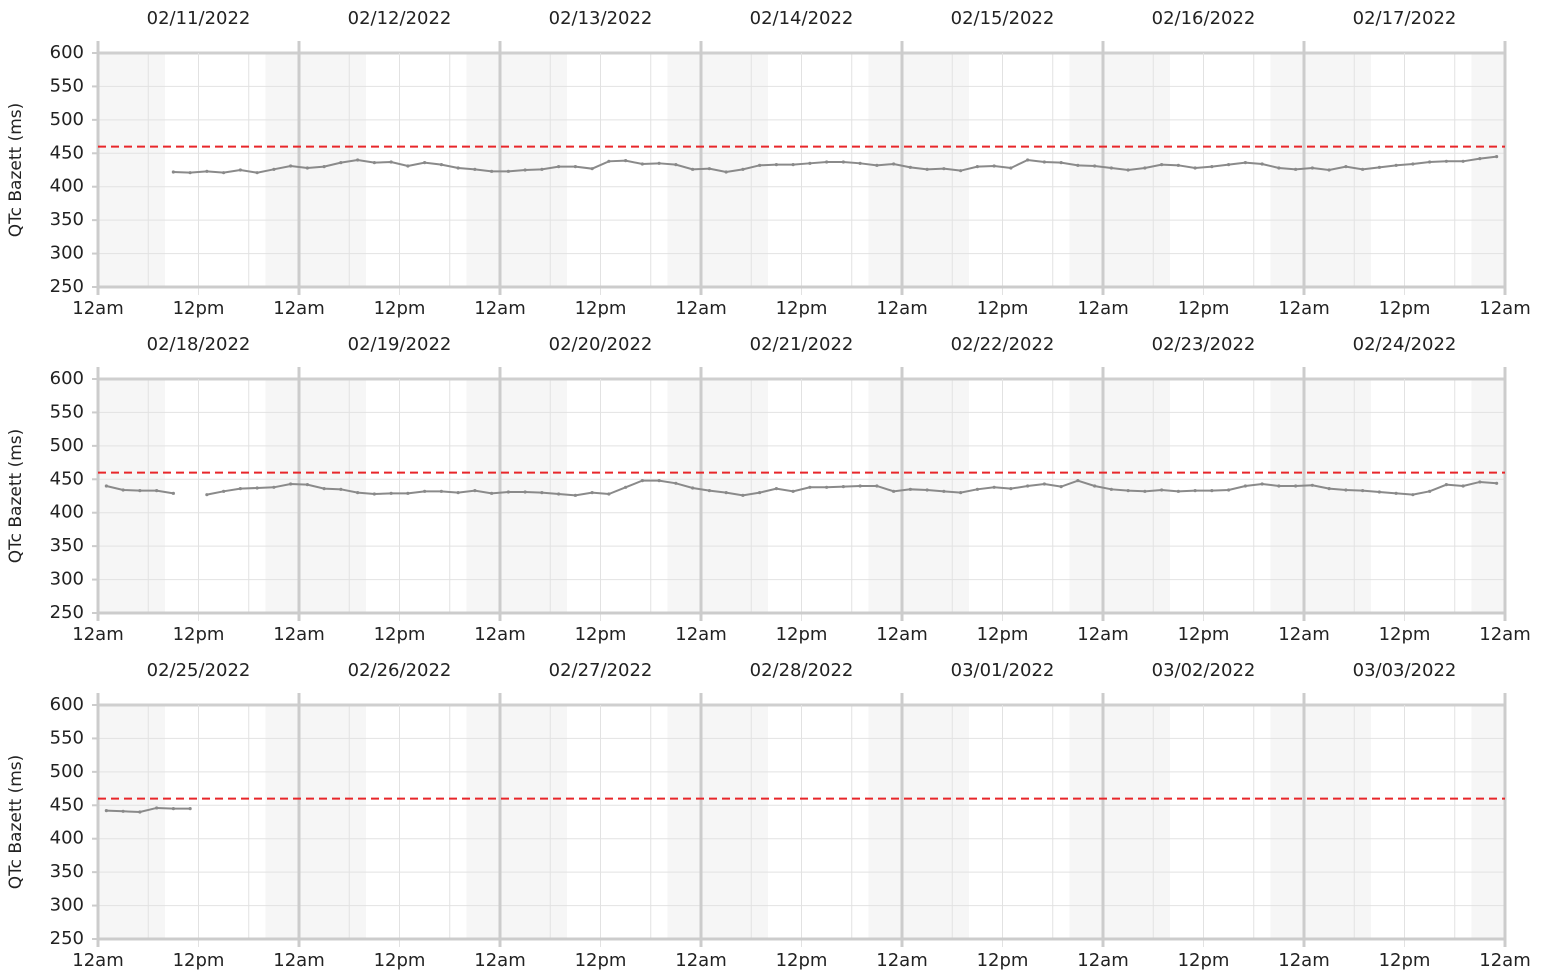 The width and height of the screenshot is (1549, 975). What do you see at coordinates (601, 18) in the screenshot?
I see `date-label: 02/13/2022` at bounding box center [601, 18].